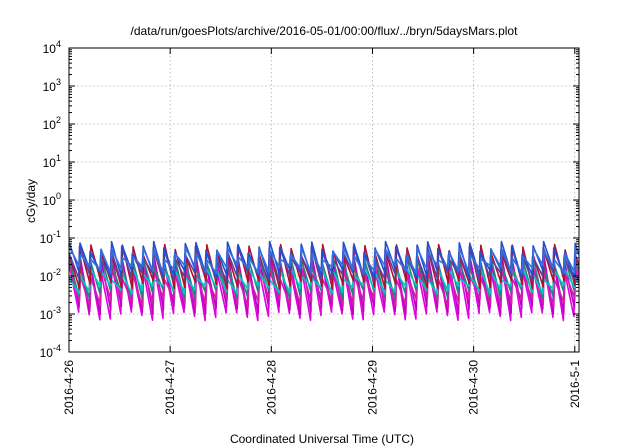 This screenshot has height=448, width=640. I want to click on x-tick-label: 2016-4-29, so click(372, 387).